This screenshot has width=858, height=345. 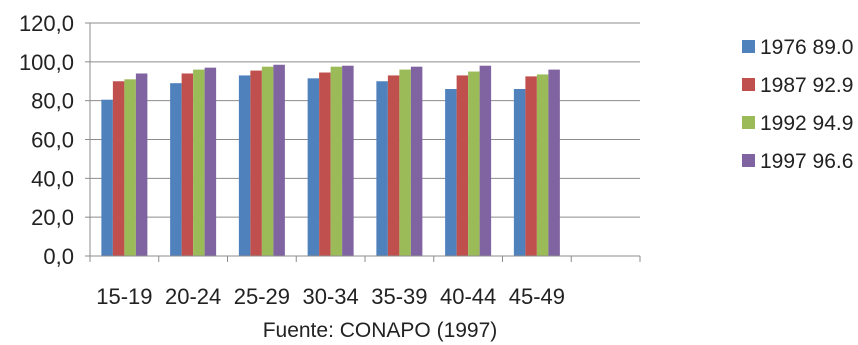 What do you see at coordinates (193, 296) in the screenshot?
I see `x-tick-label: 20-24` at bounding box center [193, 296].